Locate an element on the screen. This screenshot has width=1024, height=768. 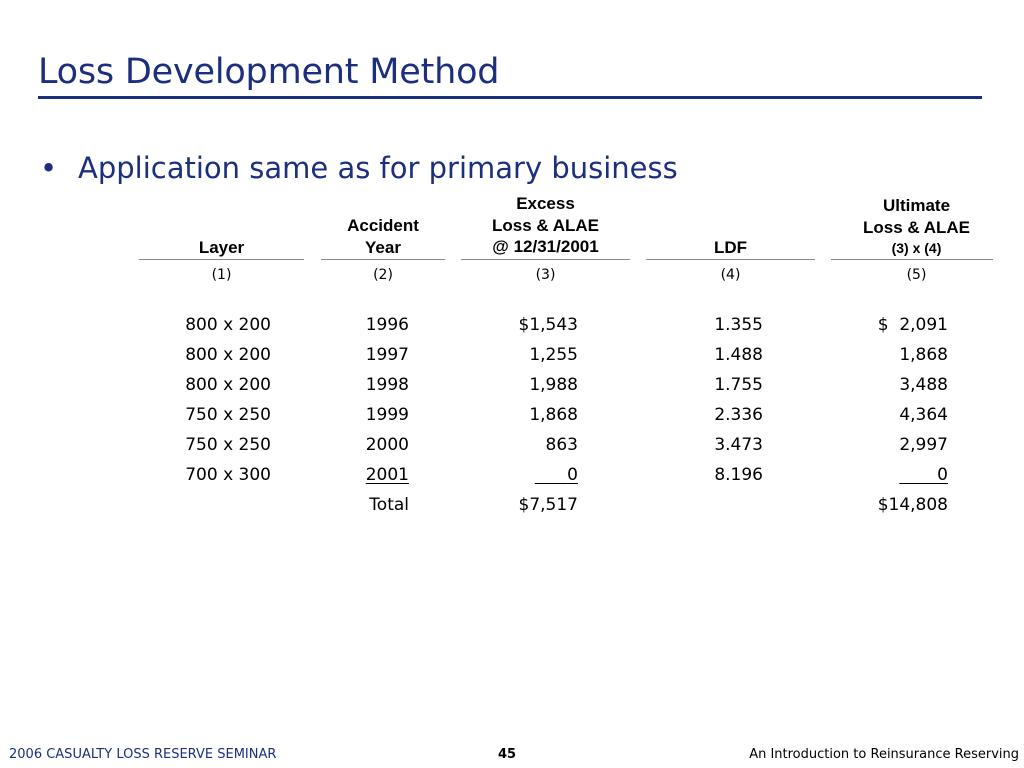
cell-excess: 0 is located at coordinates (556, 475).